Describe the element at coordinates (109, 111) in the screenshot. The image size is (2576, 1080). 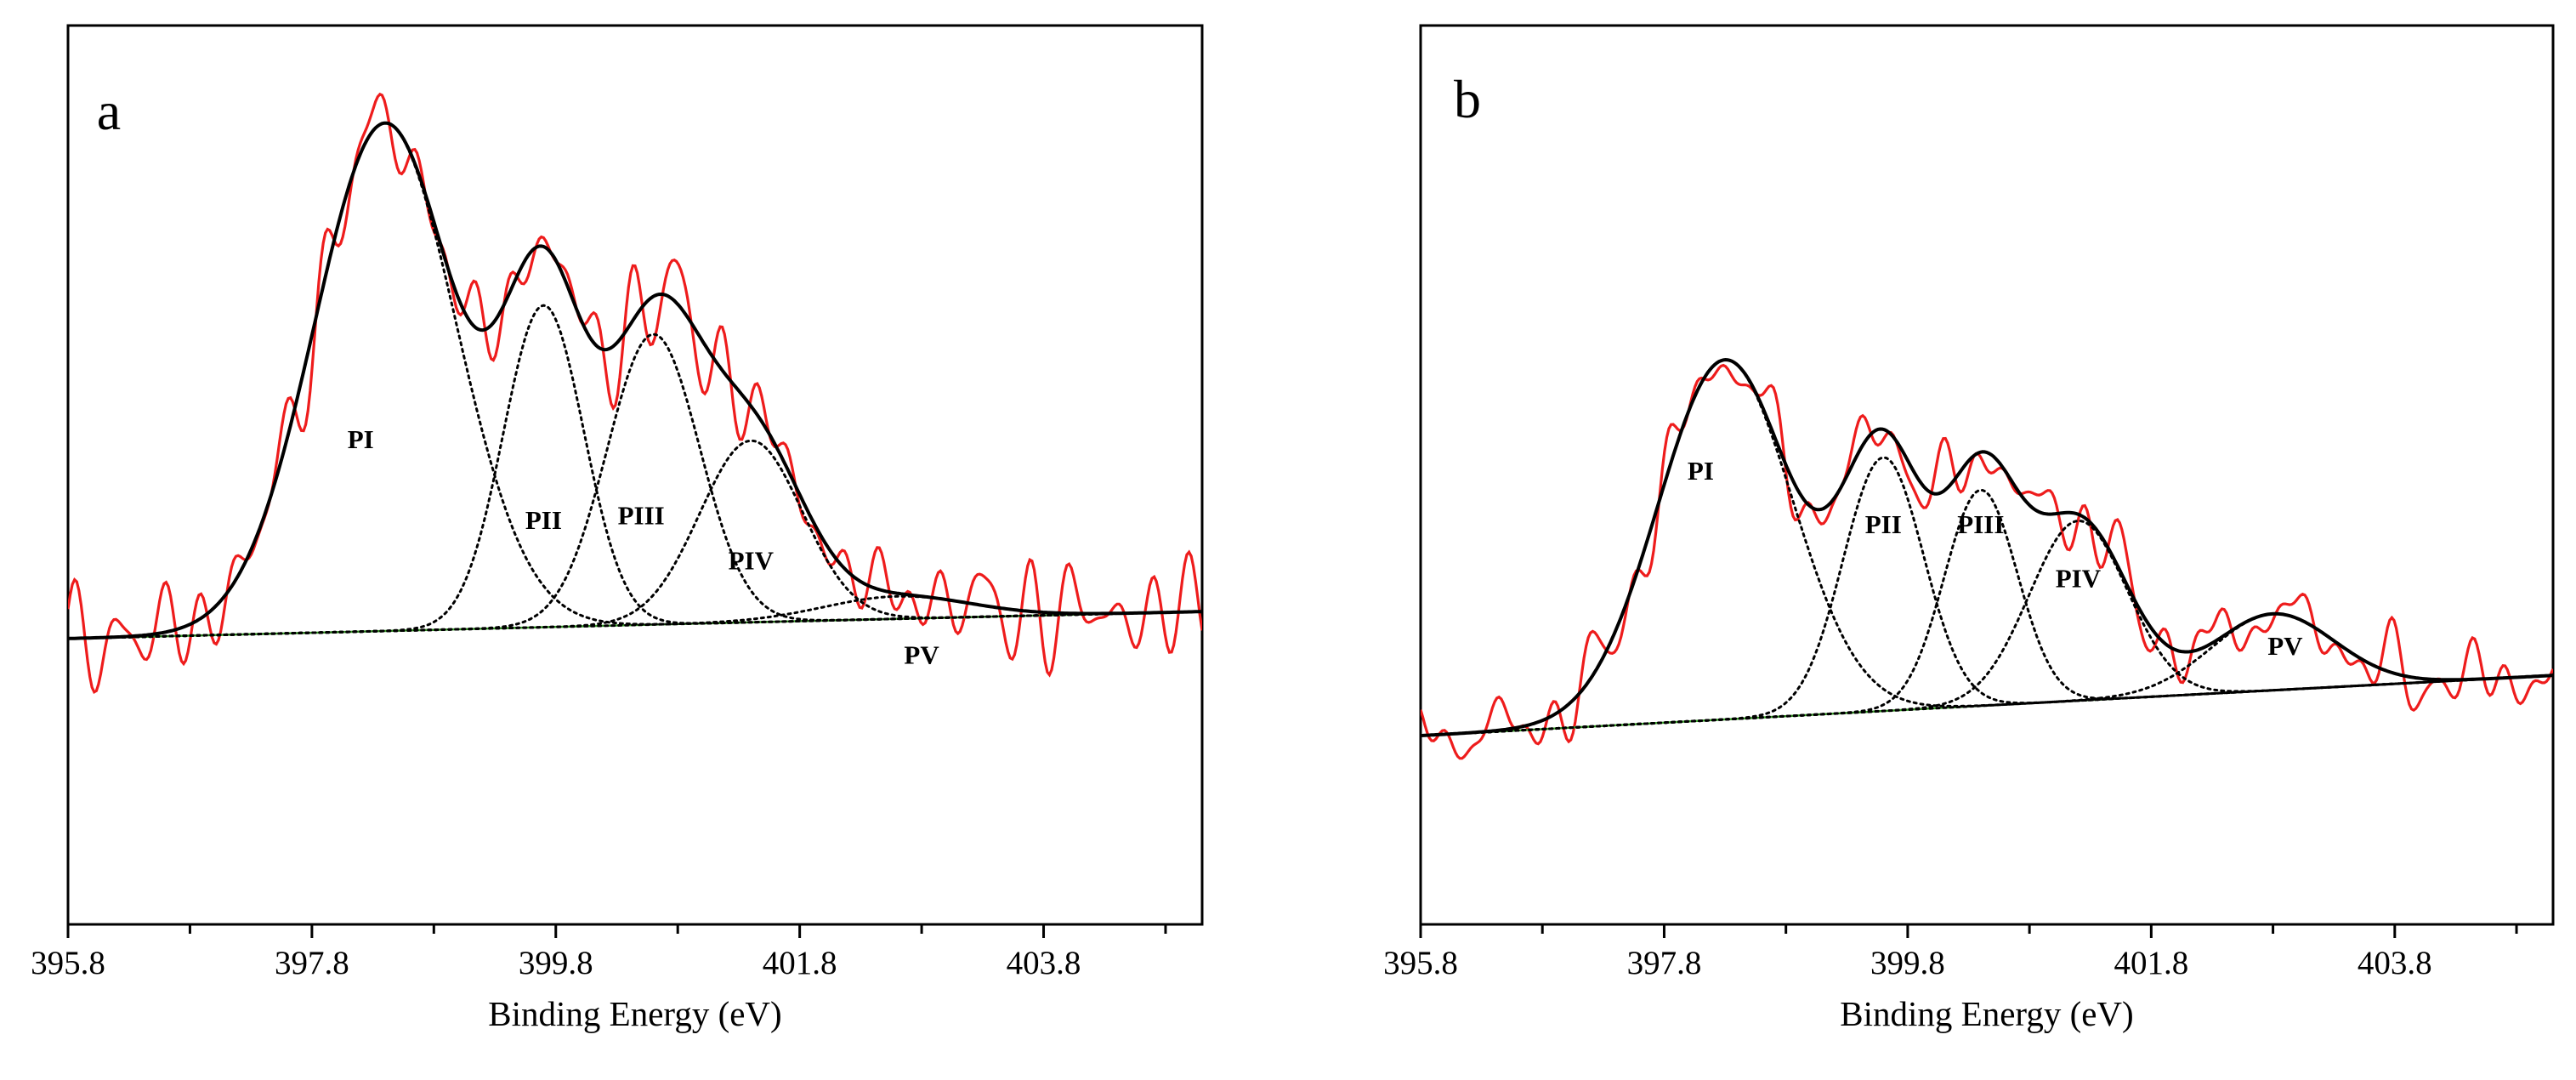
I see `panel-letter: a` at that location.